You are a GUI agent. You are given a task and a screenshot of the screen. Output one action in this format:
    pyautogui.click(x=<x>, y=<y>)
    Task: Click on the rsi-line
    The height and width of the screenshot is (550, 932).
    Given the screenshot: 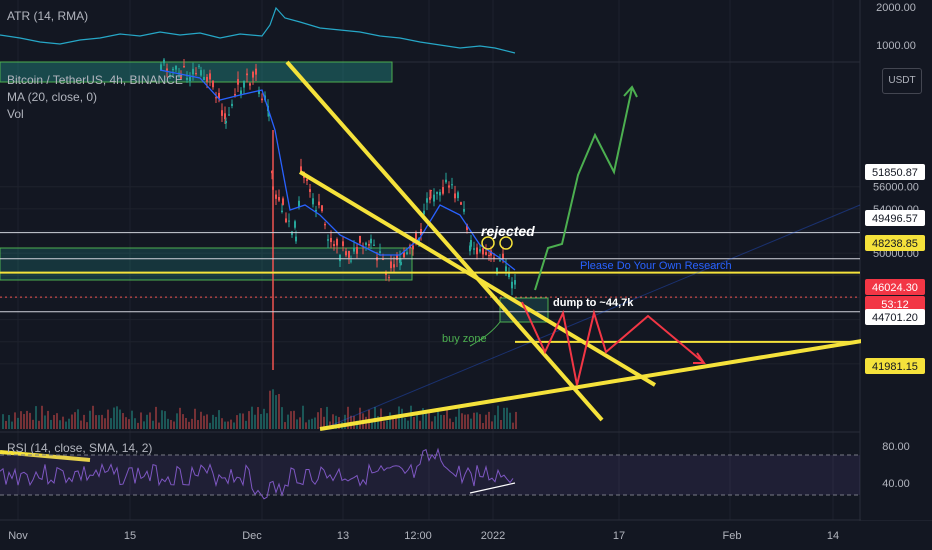 What is the action you would take?
    pyautogui.click(x=257, y=473)
    